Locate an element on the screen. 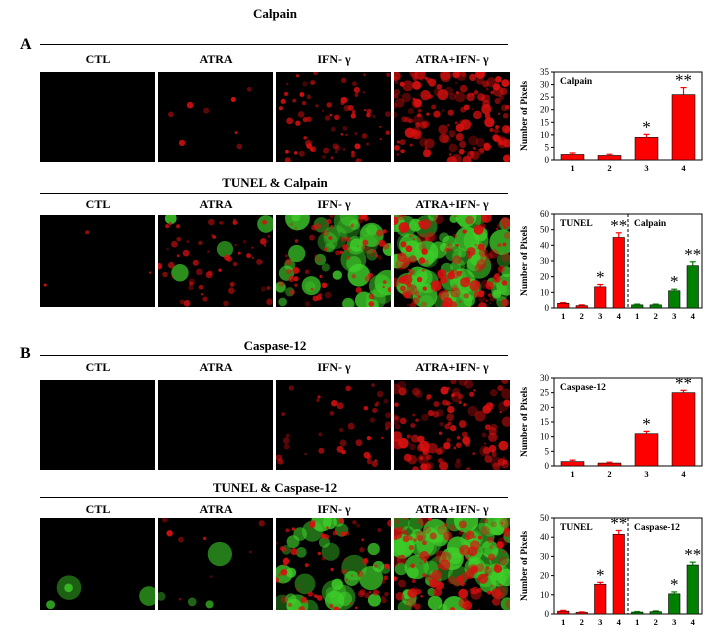  panel-letter-a: A is located at coordinates (26, 44).